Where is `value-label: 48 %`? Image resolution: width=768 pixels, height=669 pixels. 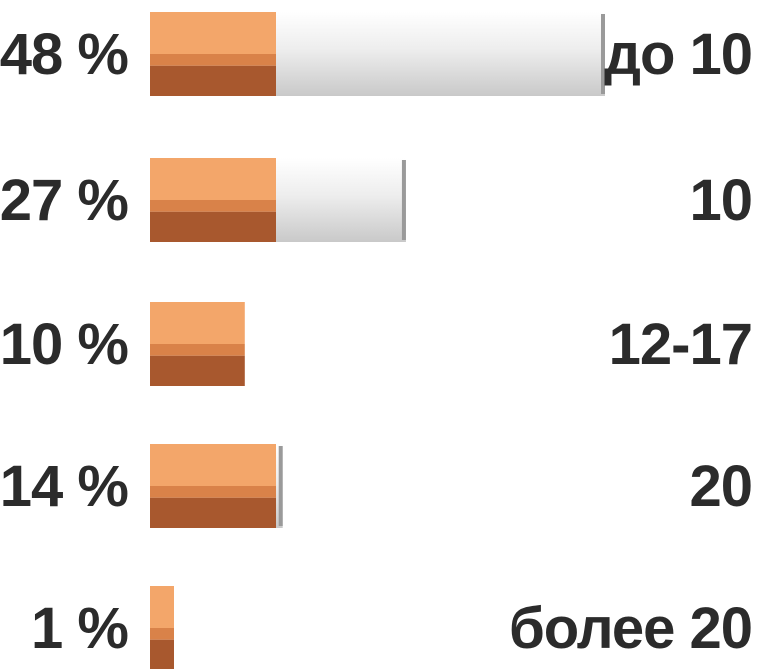
value-label: 48 % is located at coordinates (64, 54).